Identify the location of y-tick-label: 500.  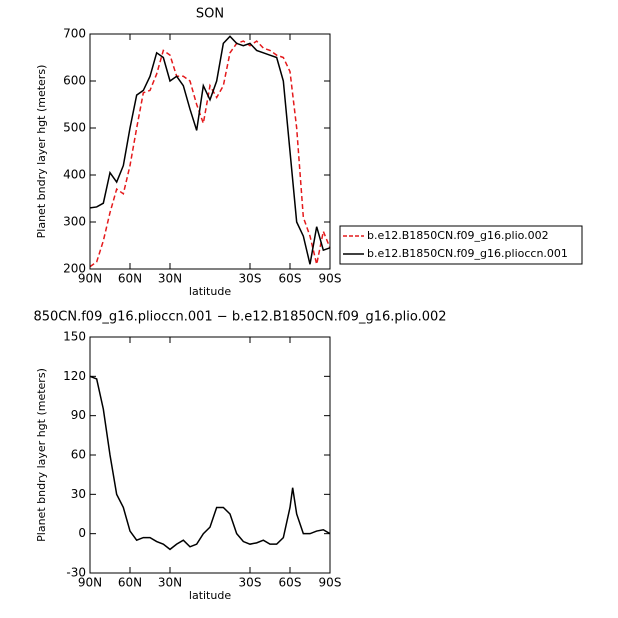
(74, 128).